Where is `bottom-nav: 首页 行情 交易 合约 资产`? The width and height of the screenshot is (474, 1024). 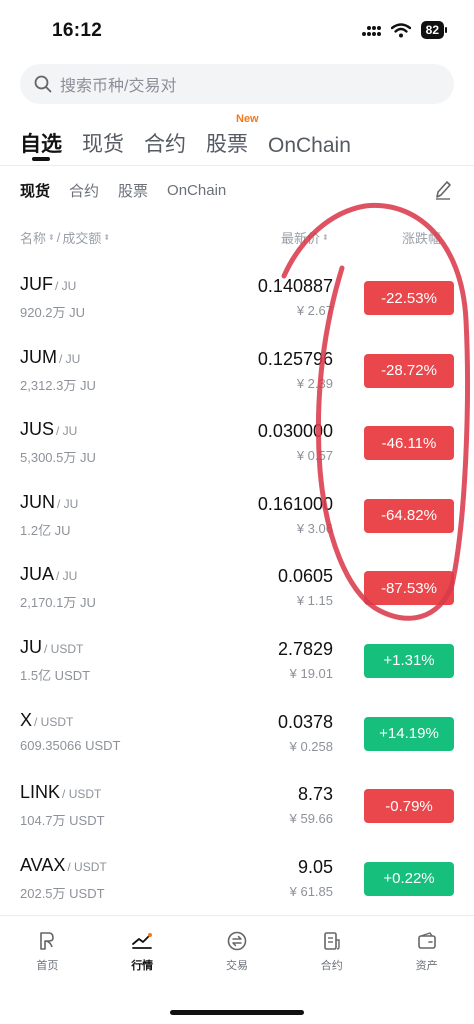 bottom-nav: 首页 行情 交易 合约 资产 is located at coordinates (237, 950).